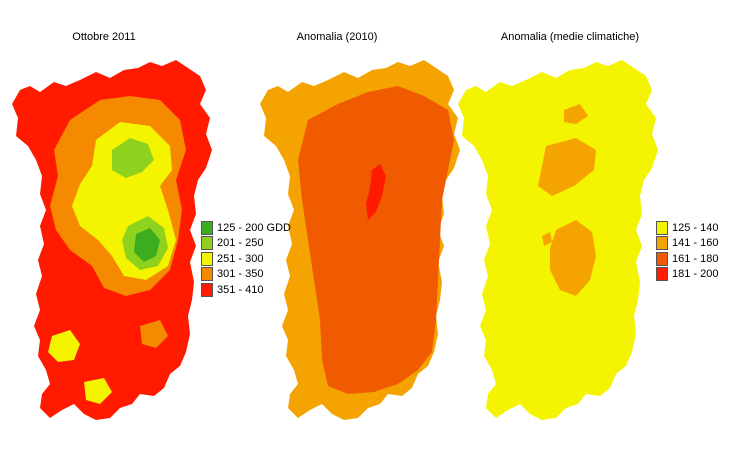 The width and height of the screenshot is (730, 450). What do you see at coordinates (695, 274) in the screenshot?
I see `legend-label: 181 - 200` at bounding box center [695, 274].